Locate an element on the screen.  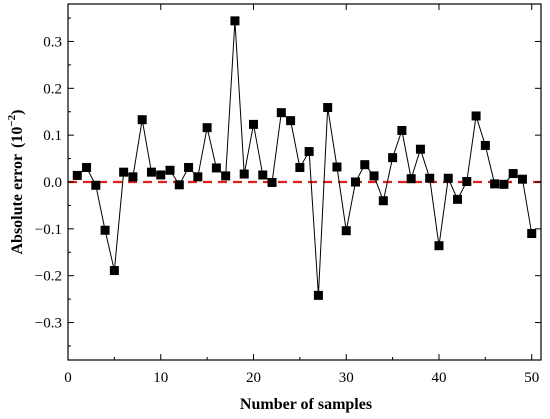
y-tick-label: −0.3 is located at coordinates (48, 324).